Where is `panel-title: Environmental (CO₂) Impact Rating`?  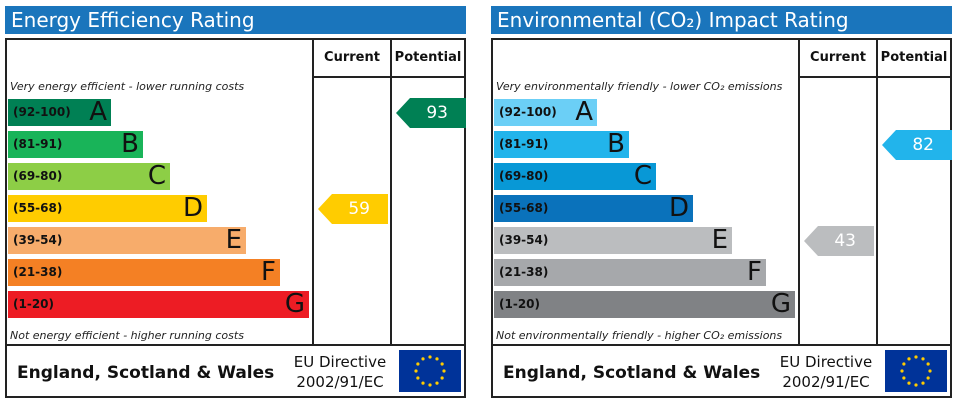
panel-title: Environmental (CO₂) Impact Rating is located at coordinates (721, 20).